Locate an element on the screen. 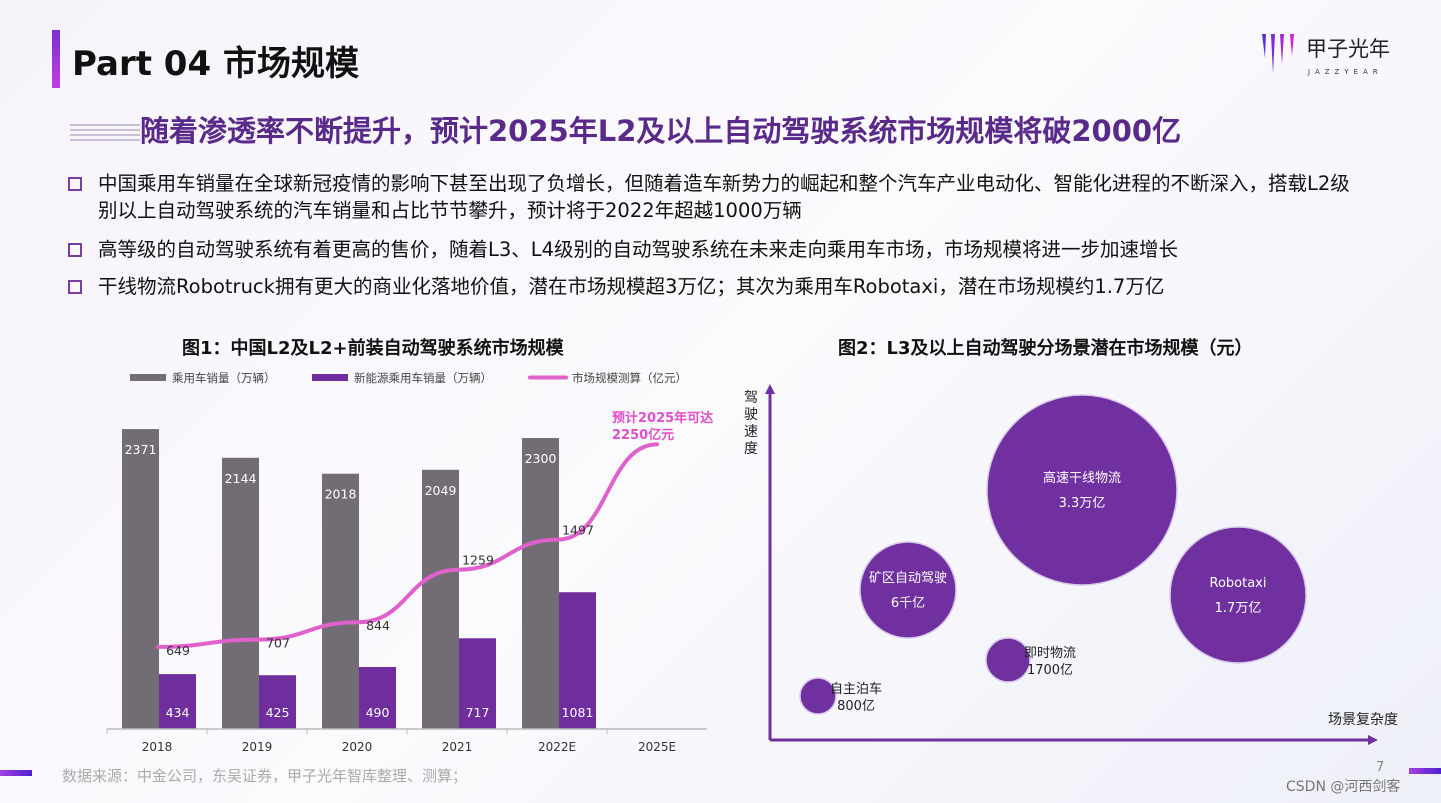 The height and width of the screenshot is (803, 1441). chart1-title: 图1：中国L2及L2+前装自动驾驶系统市场规模 is located at coordinates (373, 348).